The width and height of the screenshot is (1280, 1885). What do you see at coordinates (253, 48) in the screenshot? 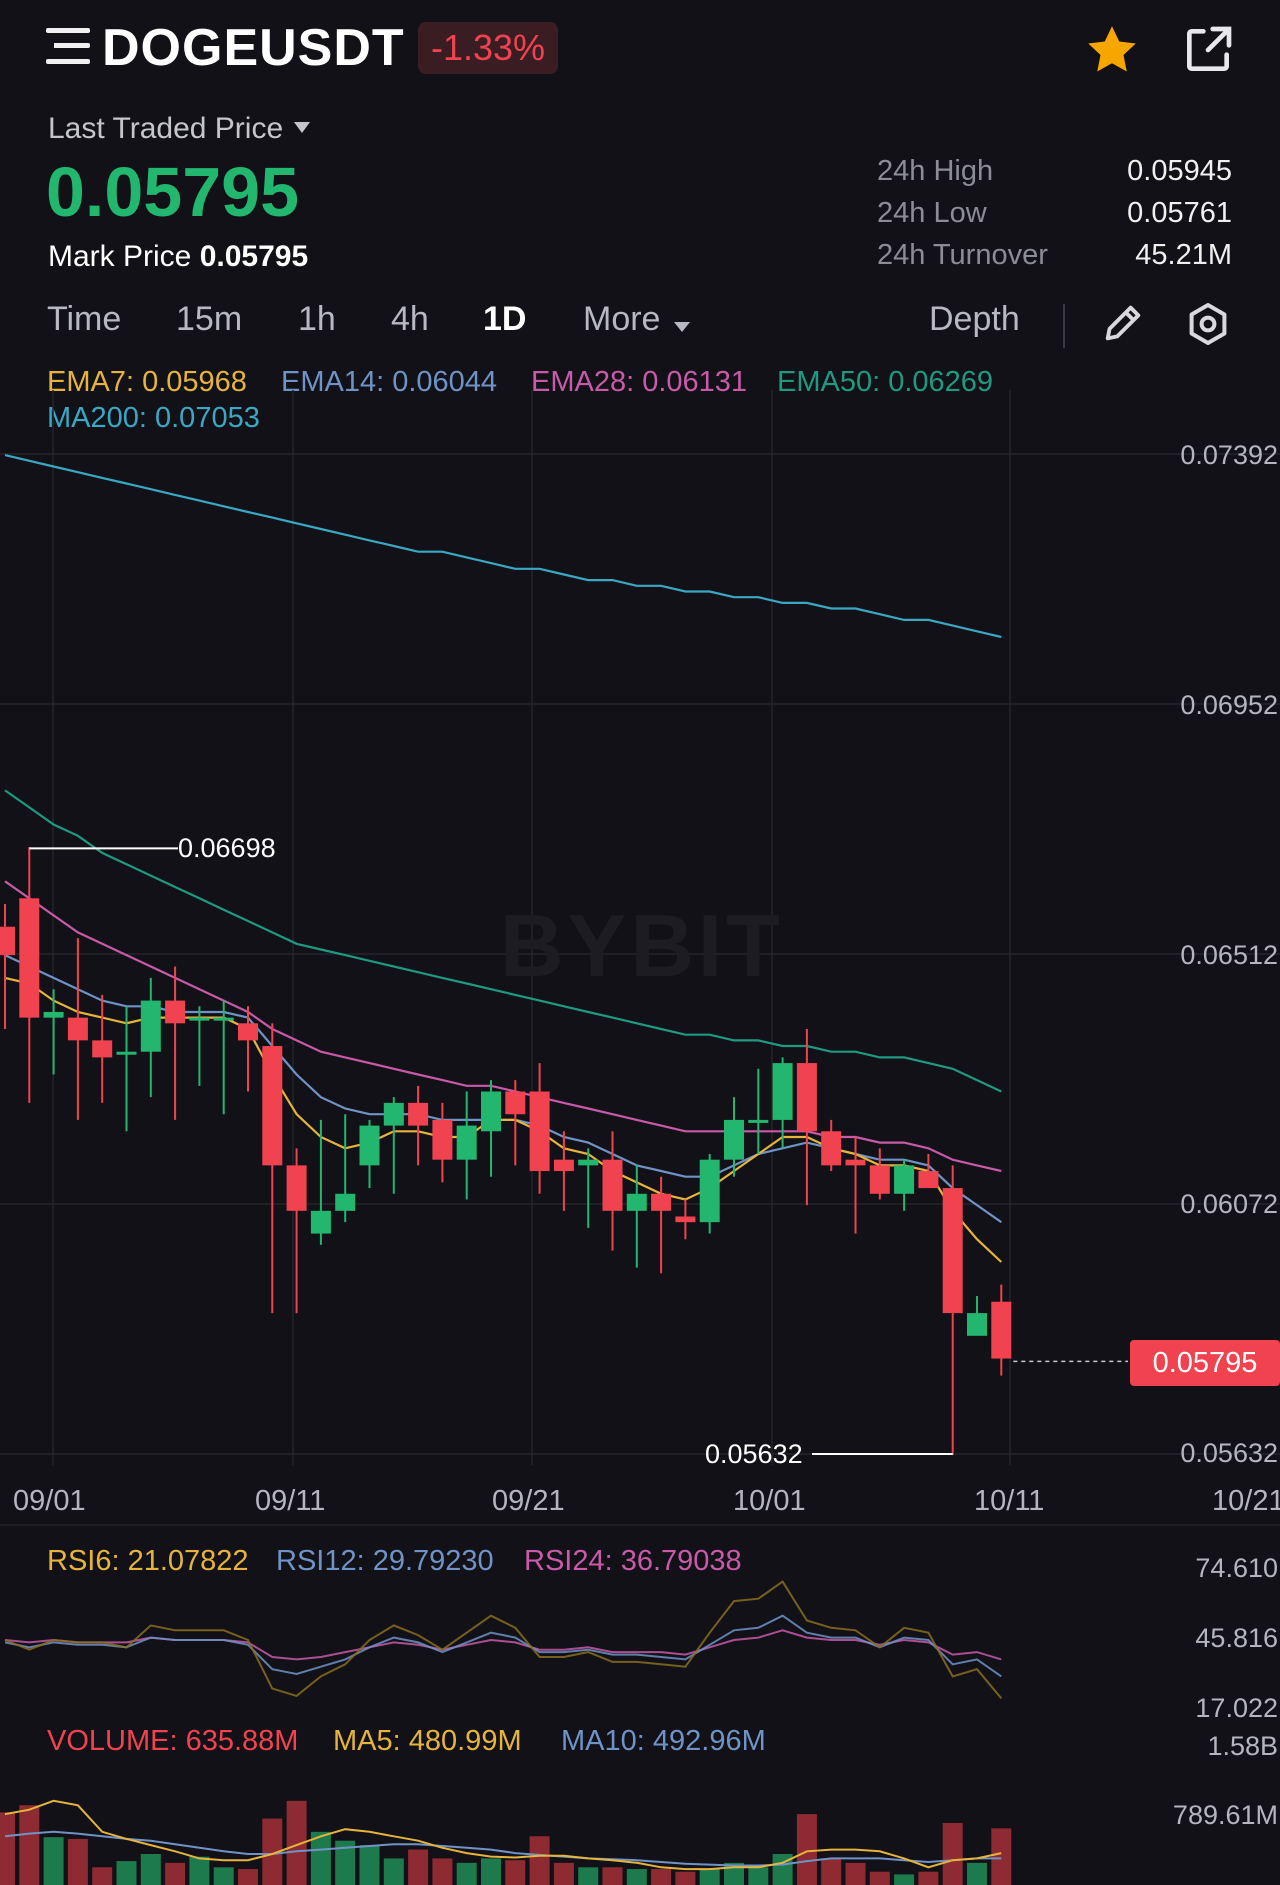
I see `symbol-title: DOGEUSDT` at bounding box center [253, 48].